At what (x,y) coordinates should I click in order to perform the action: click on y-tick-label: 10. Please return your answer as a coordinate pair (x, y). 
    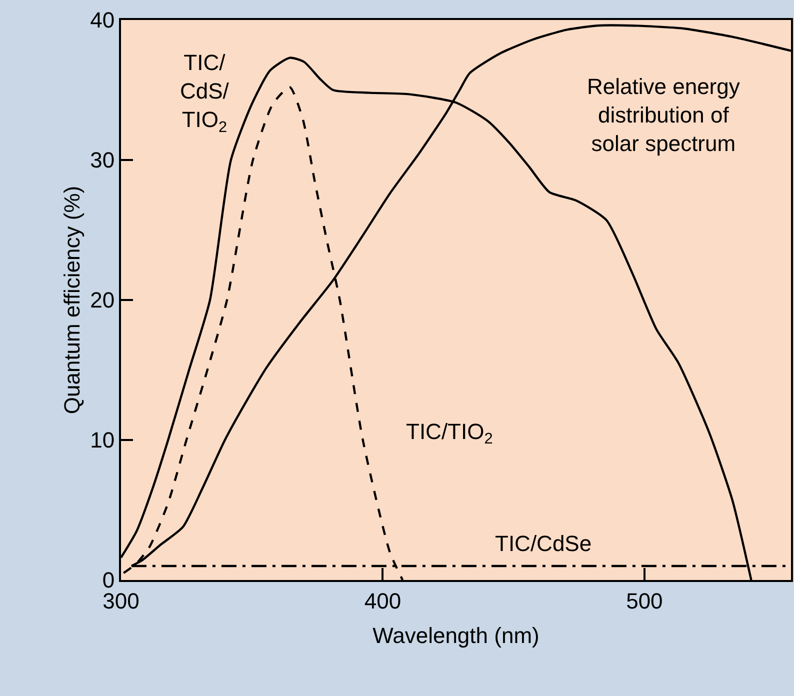
    Looking at the image, I should click on (102, 440).